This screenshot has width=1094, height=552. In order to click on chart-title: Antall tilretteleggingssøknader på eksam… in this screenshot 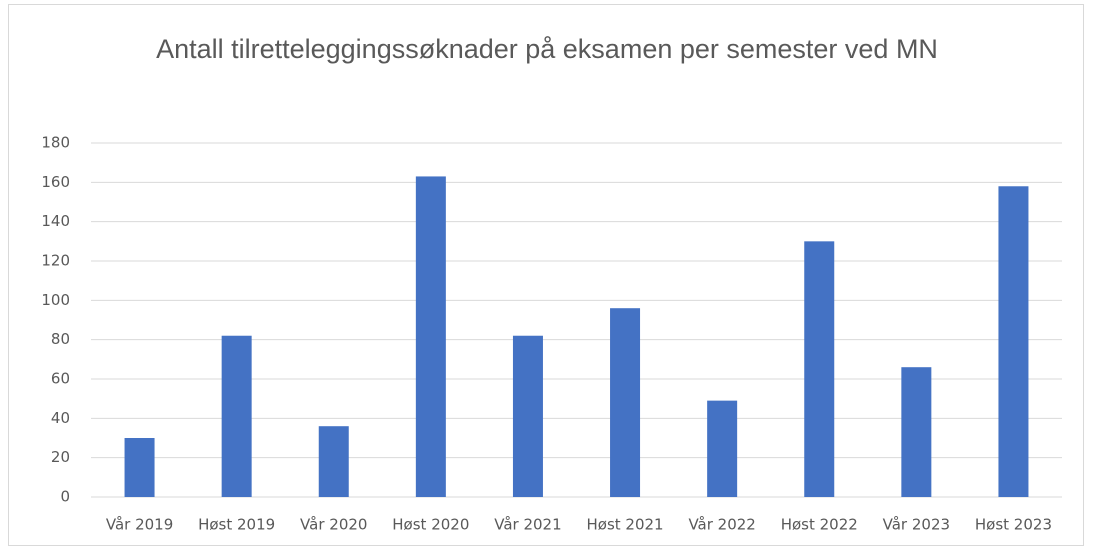, I will do `click(547, 49)`.